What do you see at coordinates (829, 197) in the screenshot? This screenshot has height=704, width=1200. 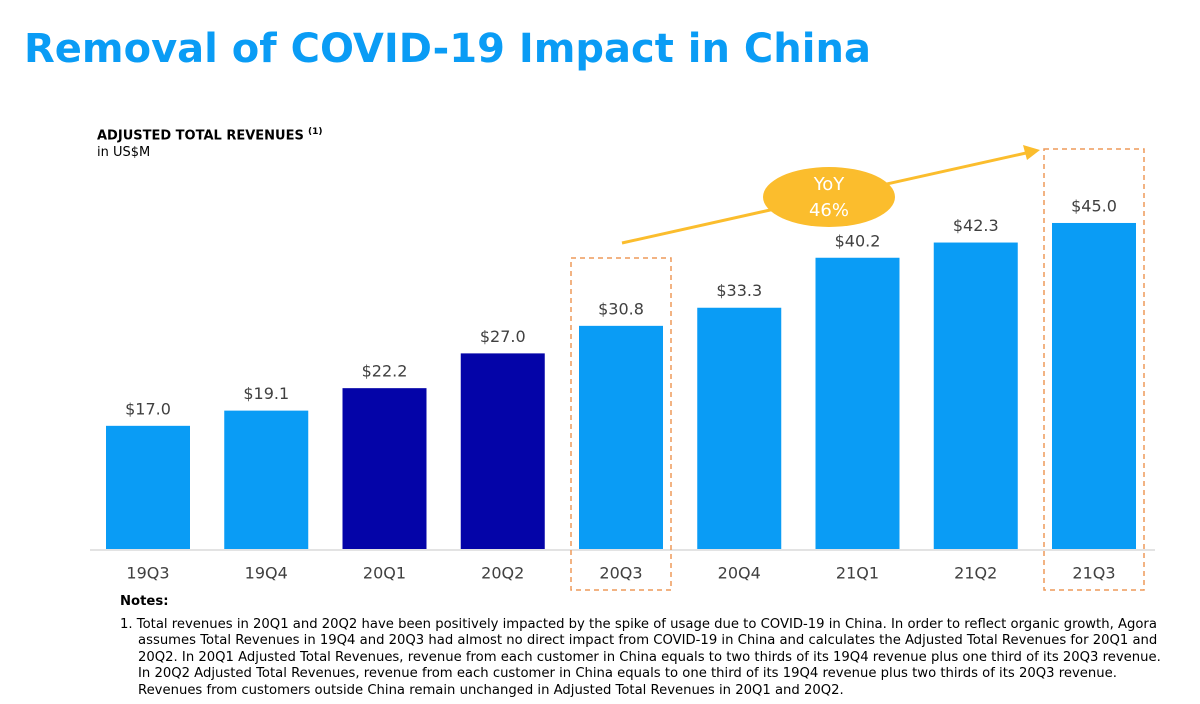 I see `yoy-bubble` at bounding box center [829, 197].